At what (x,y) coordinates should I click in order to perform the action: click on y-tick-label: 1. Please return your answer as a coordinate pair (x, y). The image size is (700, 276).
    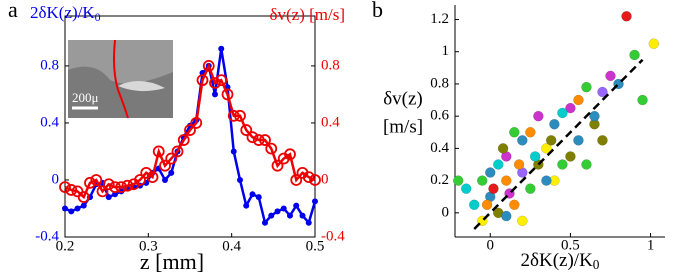
    Looking at the image, I should click on (446, 51).